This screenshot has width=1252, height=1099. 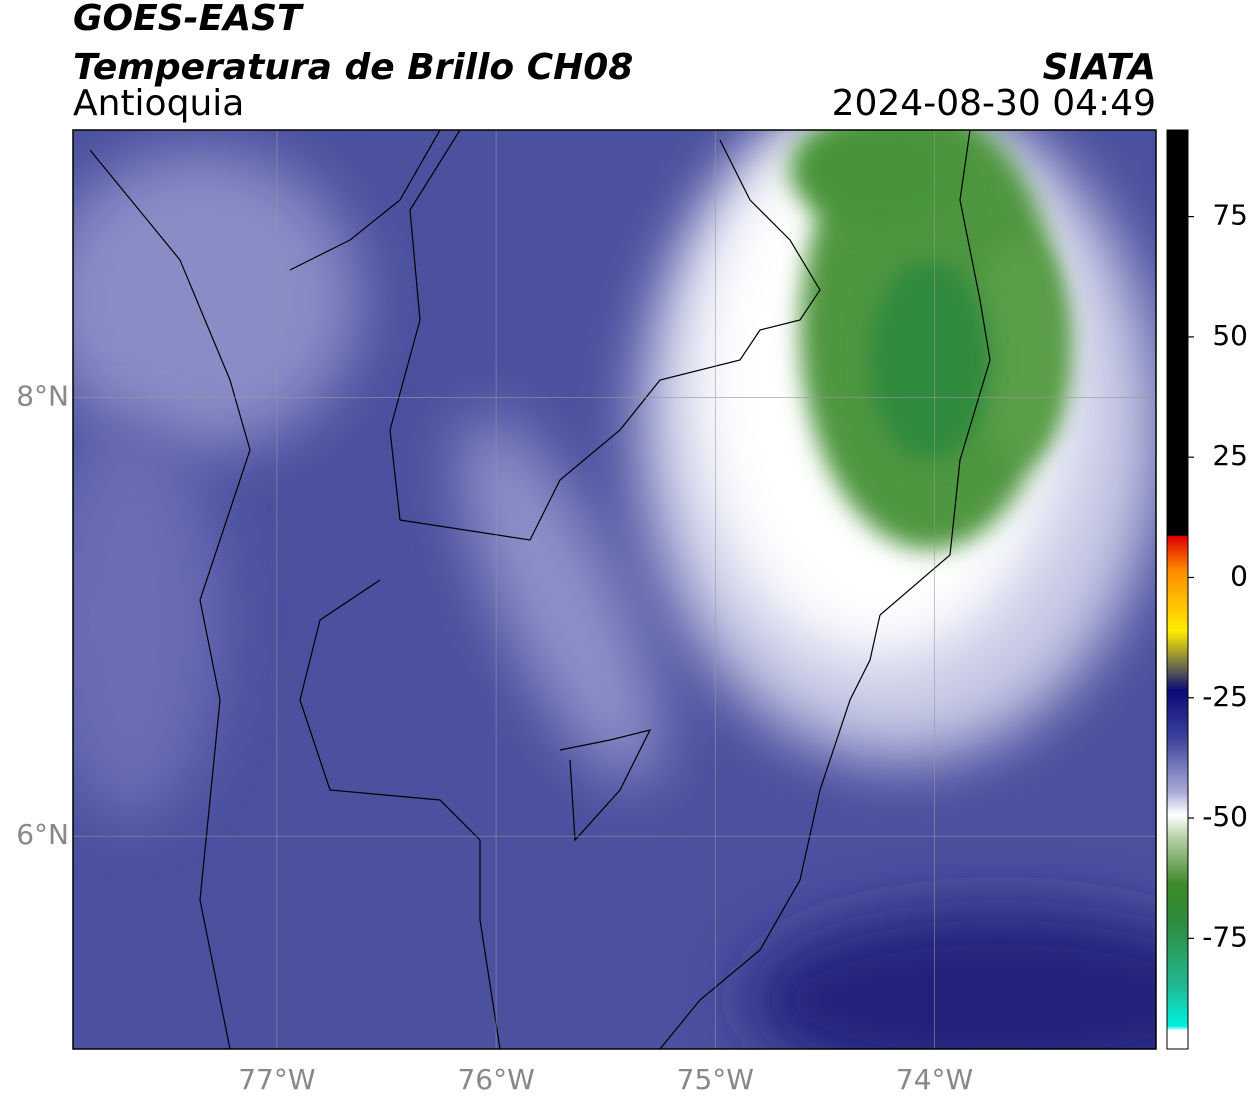 What do you see at coordinates (1230, 215) in the screenshot?
I see `colorbar-tick-label: 75` at bounding box center [1230, 215].